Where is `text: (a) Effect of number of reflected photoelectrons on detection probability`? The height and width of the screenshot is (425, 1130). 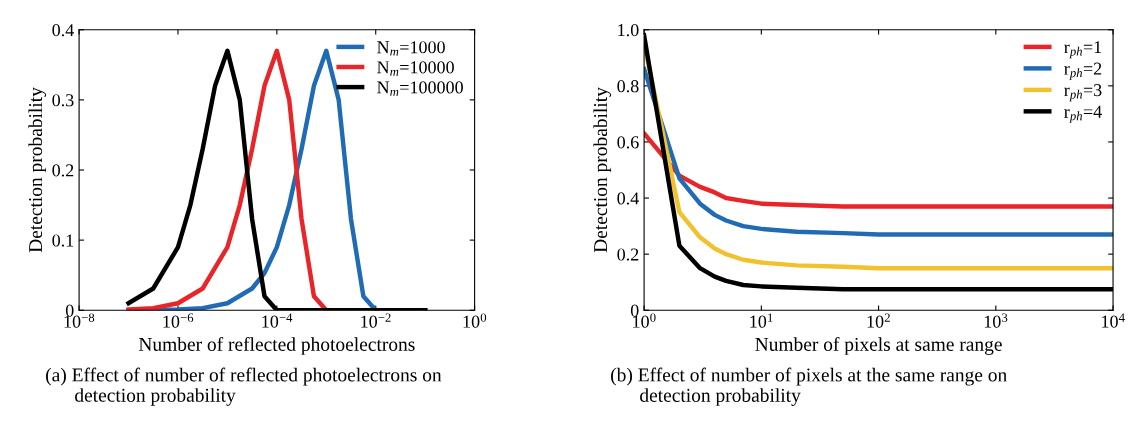
text: (a) Effect of number of reflected photoelectrons on detection probability is located at coordinates (244, 386).